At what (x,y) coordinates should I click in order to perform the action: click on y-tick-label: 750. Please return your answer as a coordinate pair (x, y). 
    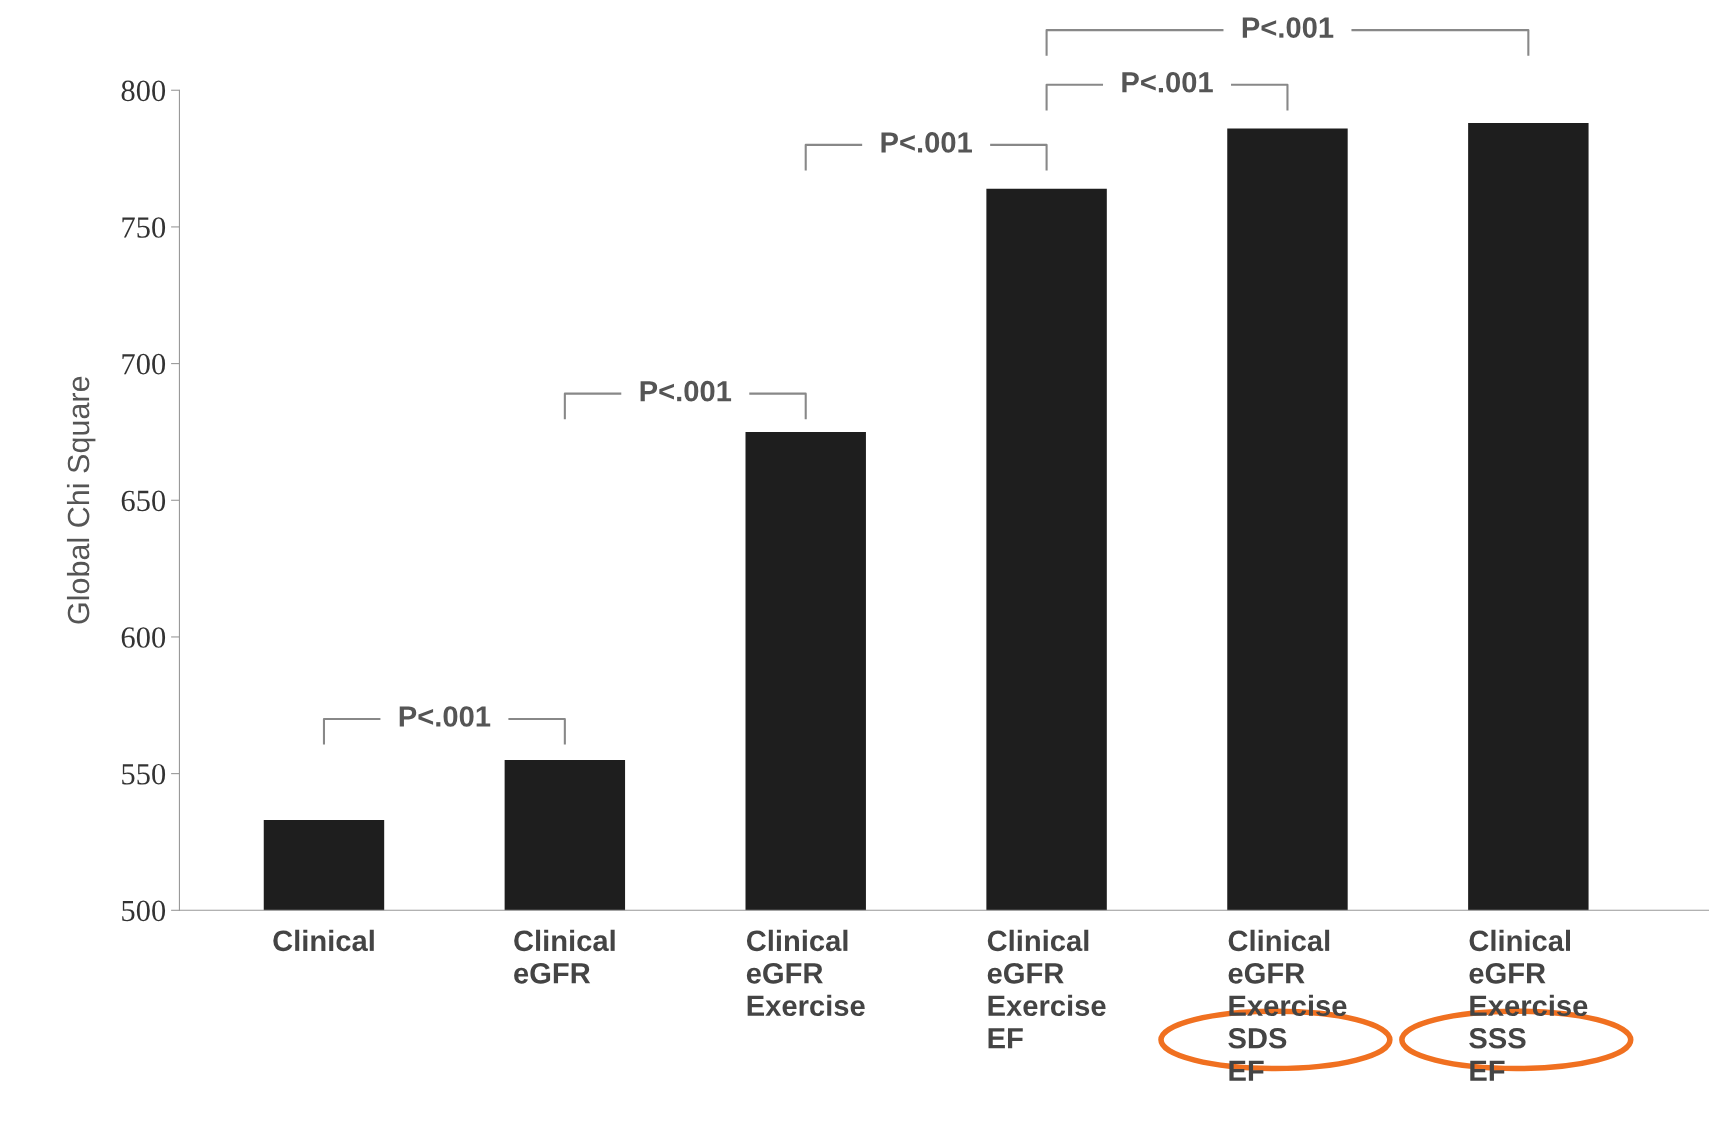
    Looking at the image, I should click on (144, 227).